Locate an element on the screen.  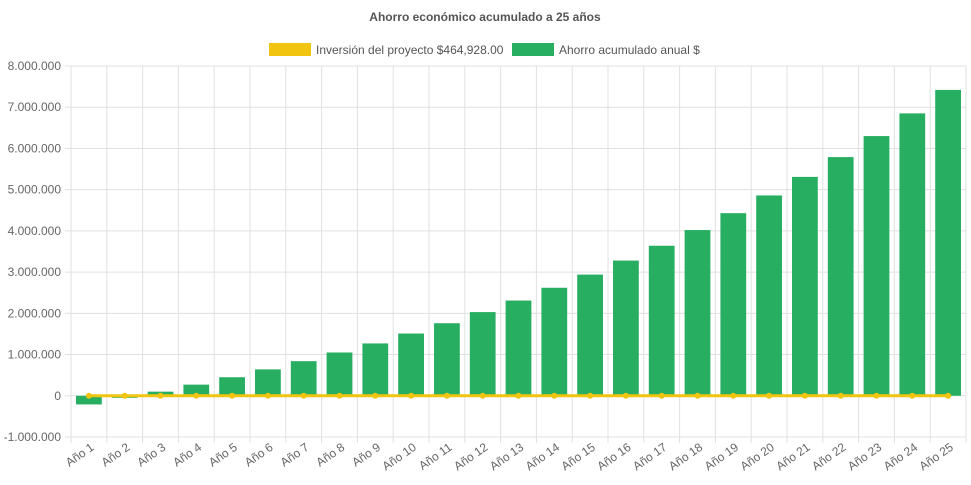
x-tick-label: Año 8 is located at coordinates (331, 455).